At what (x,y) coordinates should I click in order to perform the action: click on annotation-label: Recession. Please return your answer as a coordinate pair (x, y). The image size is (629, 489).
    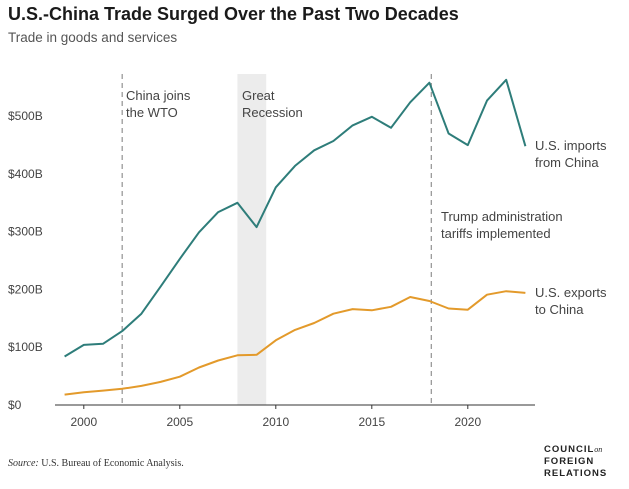
    Looking at the image, I should click on (272, 112).